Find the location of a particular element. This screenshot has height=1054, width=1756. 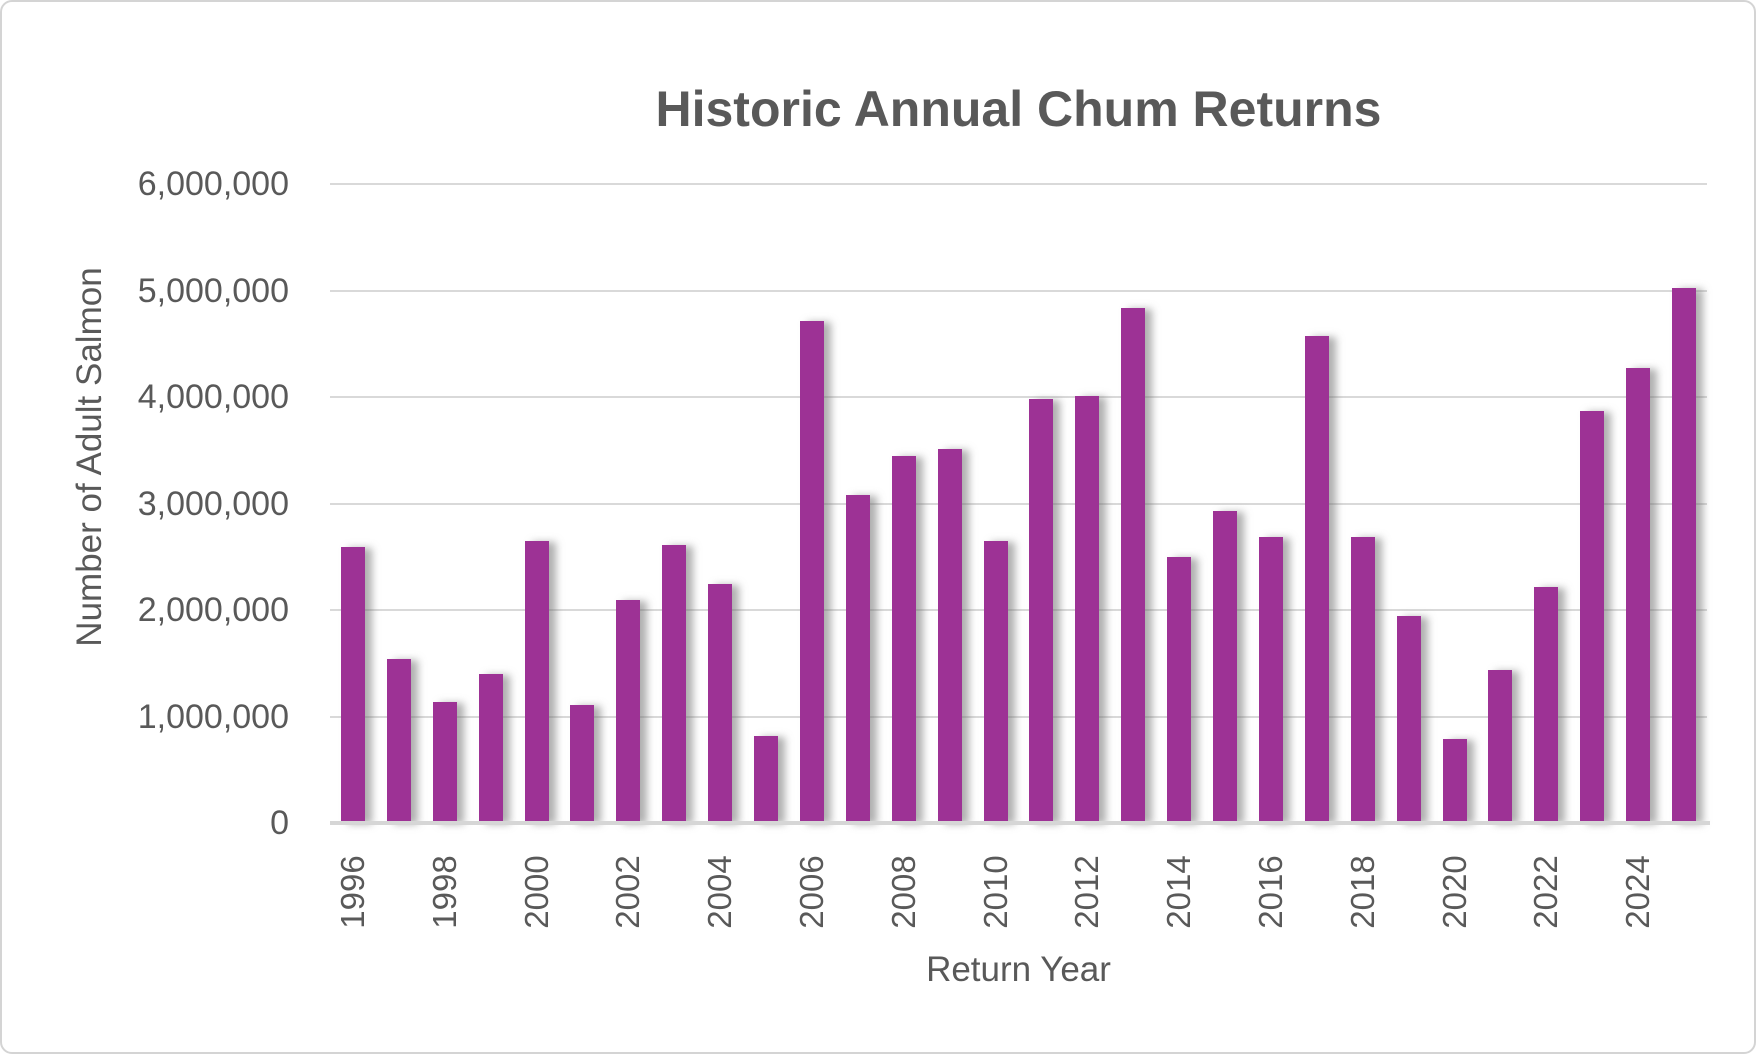

y-tick-label: 1,000,000 is located at coordinates (213, 716).